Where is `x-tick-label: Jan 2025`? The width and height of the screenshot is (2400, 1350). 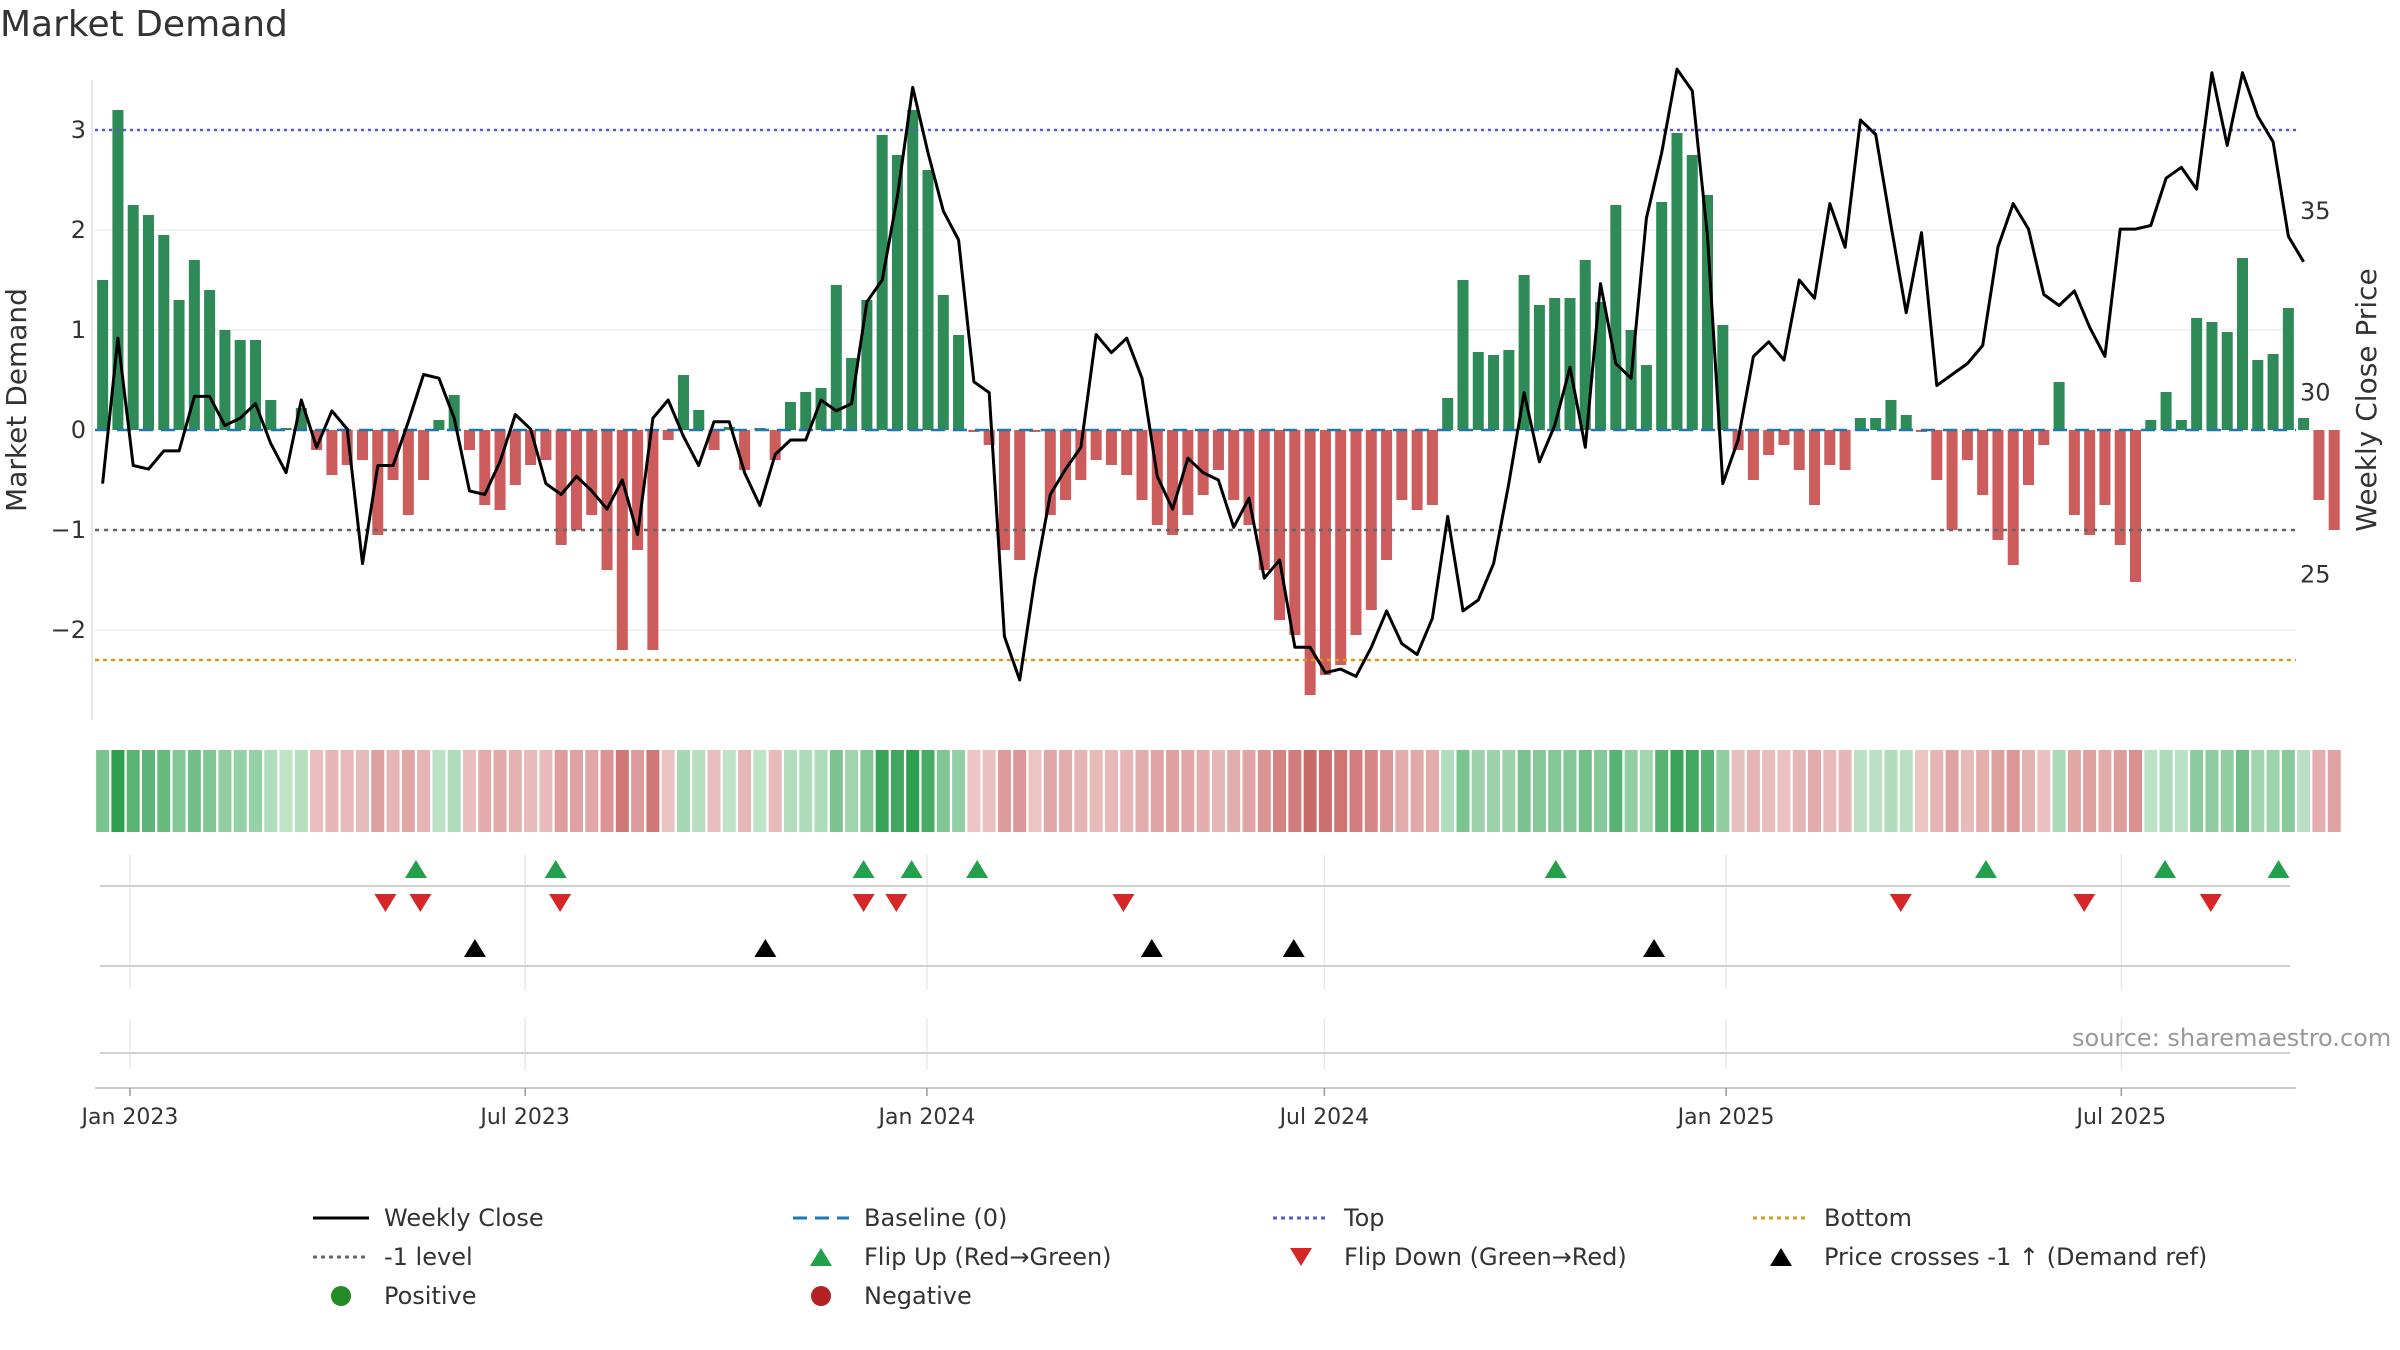
x-tick-label: Jan 2025 is located at coordinates (1725, 1117).